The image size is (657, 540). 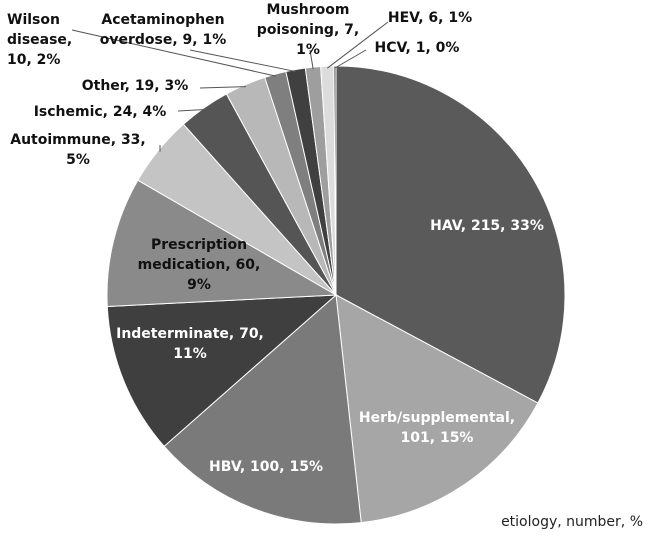 What do you see at coordinates (40, 40) in the screenshot?
I see `data-label: Wilson disease, 10, 2%` at bounding box center [40, 40].